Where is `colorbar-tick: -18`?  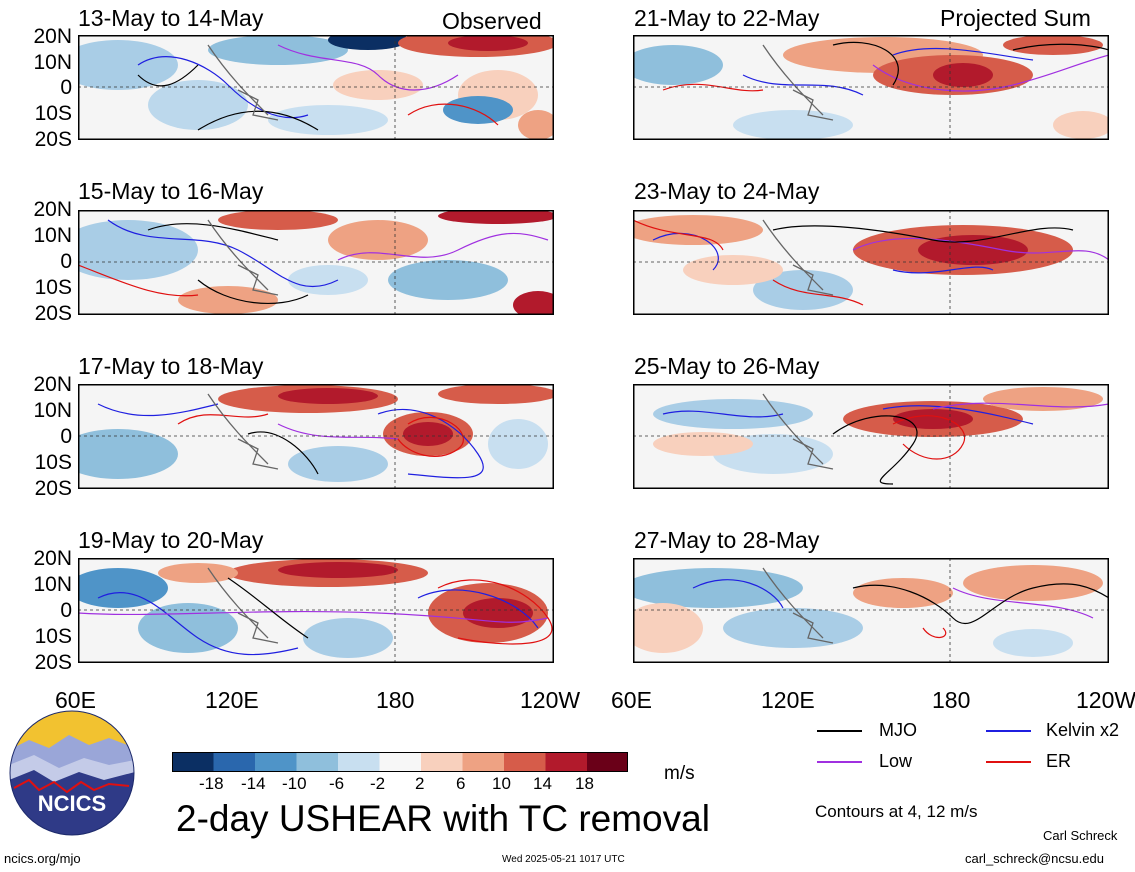
colorbar-tick: -18 is located at coordinates (211, 783).